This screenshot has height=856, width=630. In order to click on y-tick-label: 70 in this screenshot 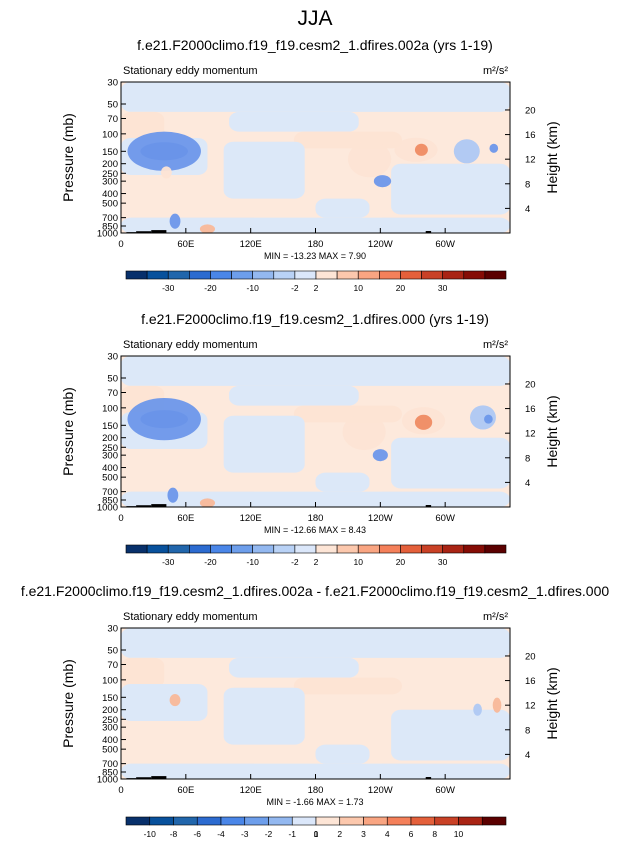, I will do `click(112, 393)`.